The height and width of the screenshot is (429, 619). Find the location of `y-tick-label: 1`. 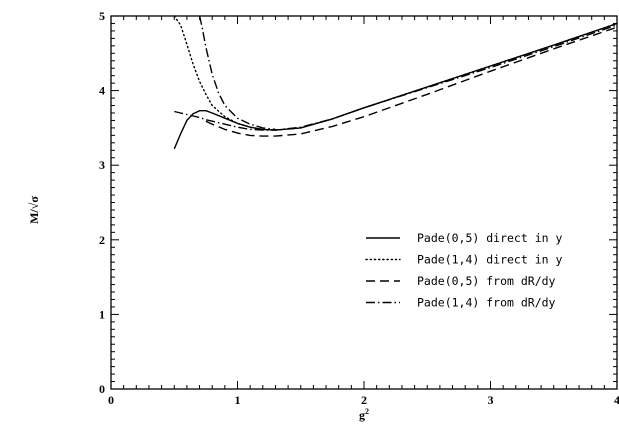

y-tick-label: 1 is located at coordinates (102, 314).